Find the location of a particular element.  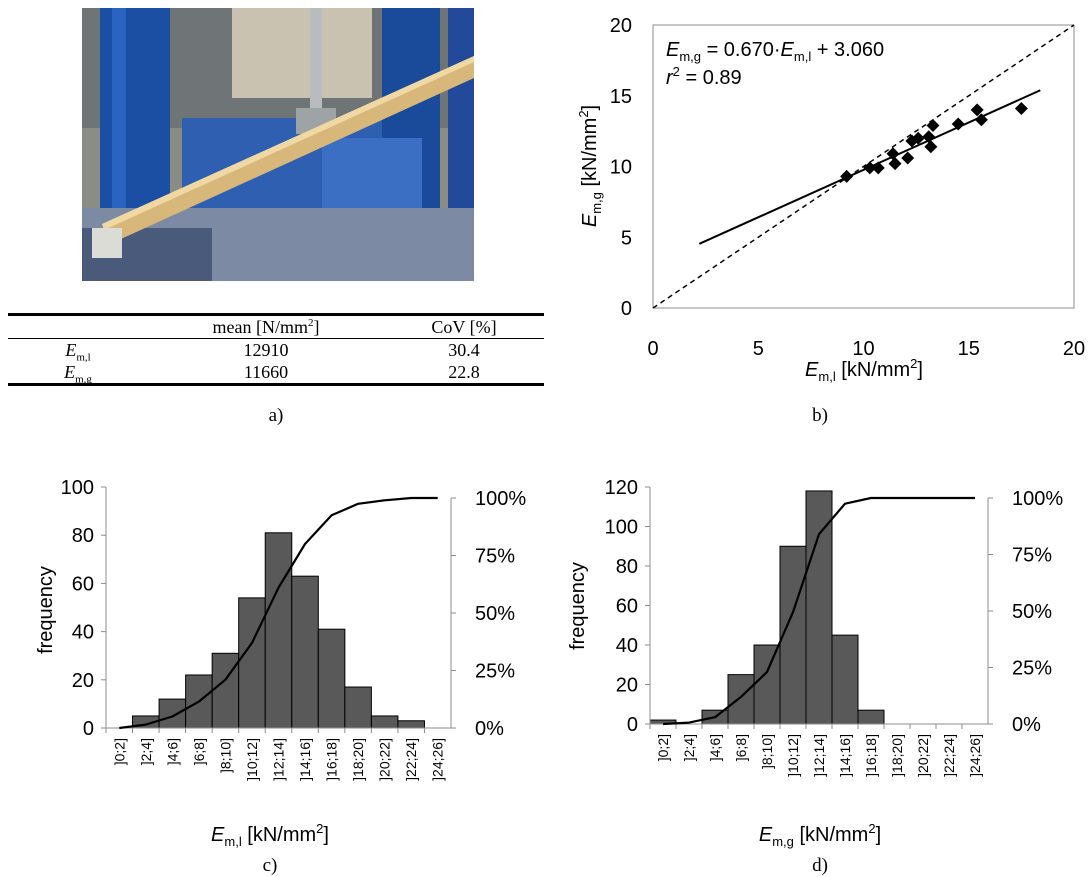

header-cov: CoV [%] is located at coordinates (464, 327).